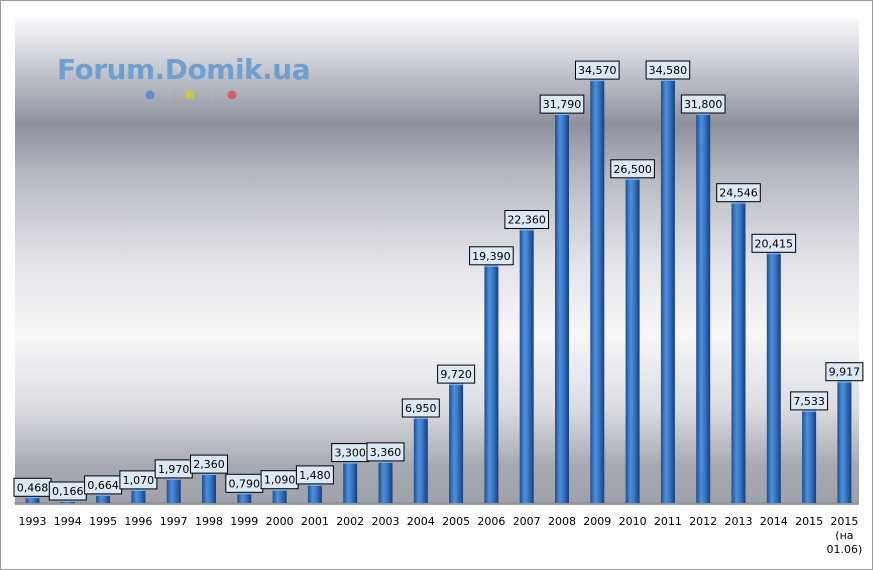  What do you see at coordinates (33, 487) in the screenshot?
I see `data-label: 0,468` at bounding box center [33, 487].